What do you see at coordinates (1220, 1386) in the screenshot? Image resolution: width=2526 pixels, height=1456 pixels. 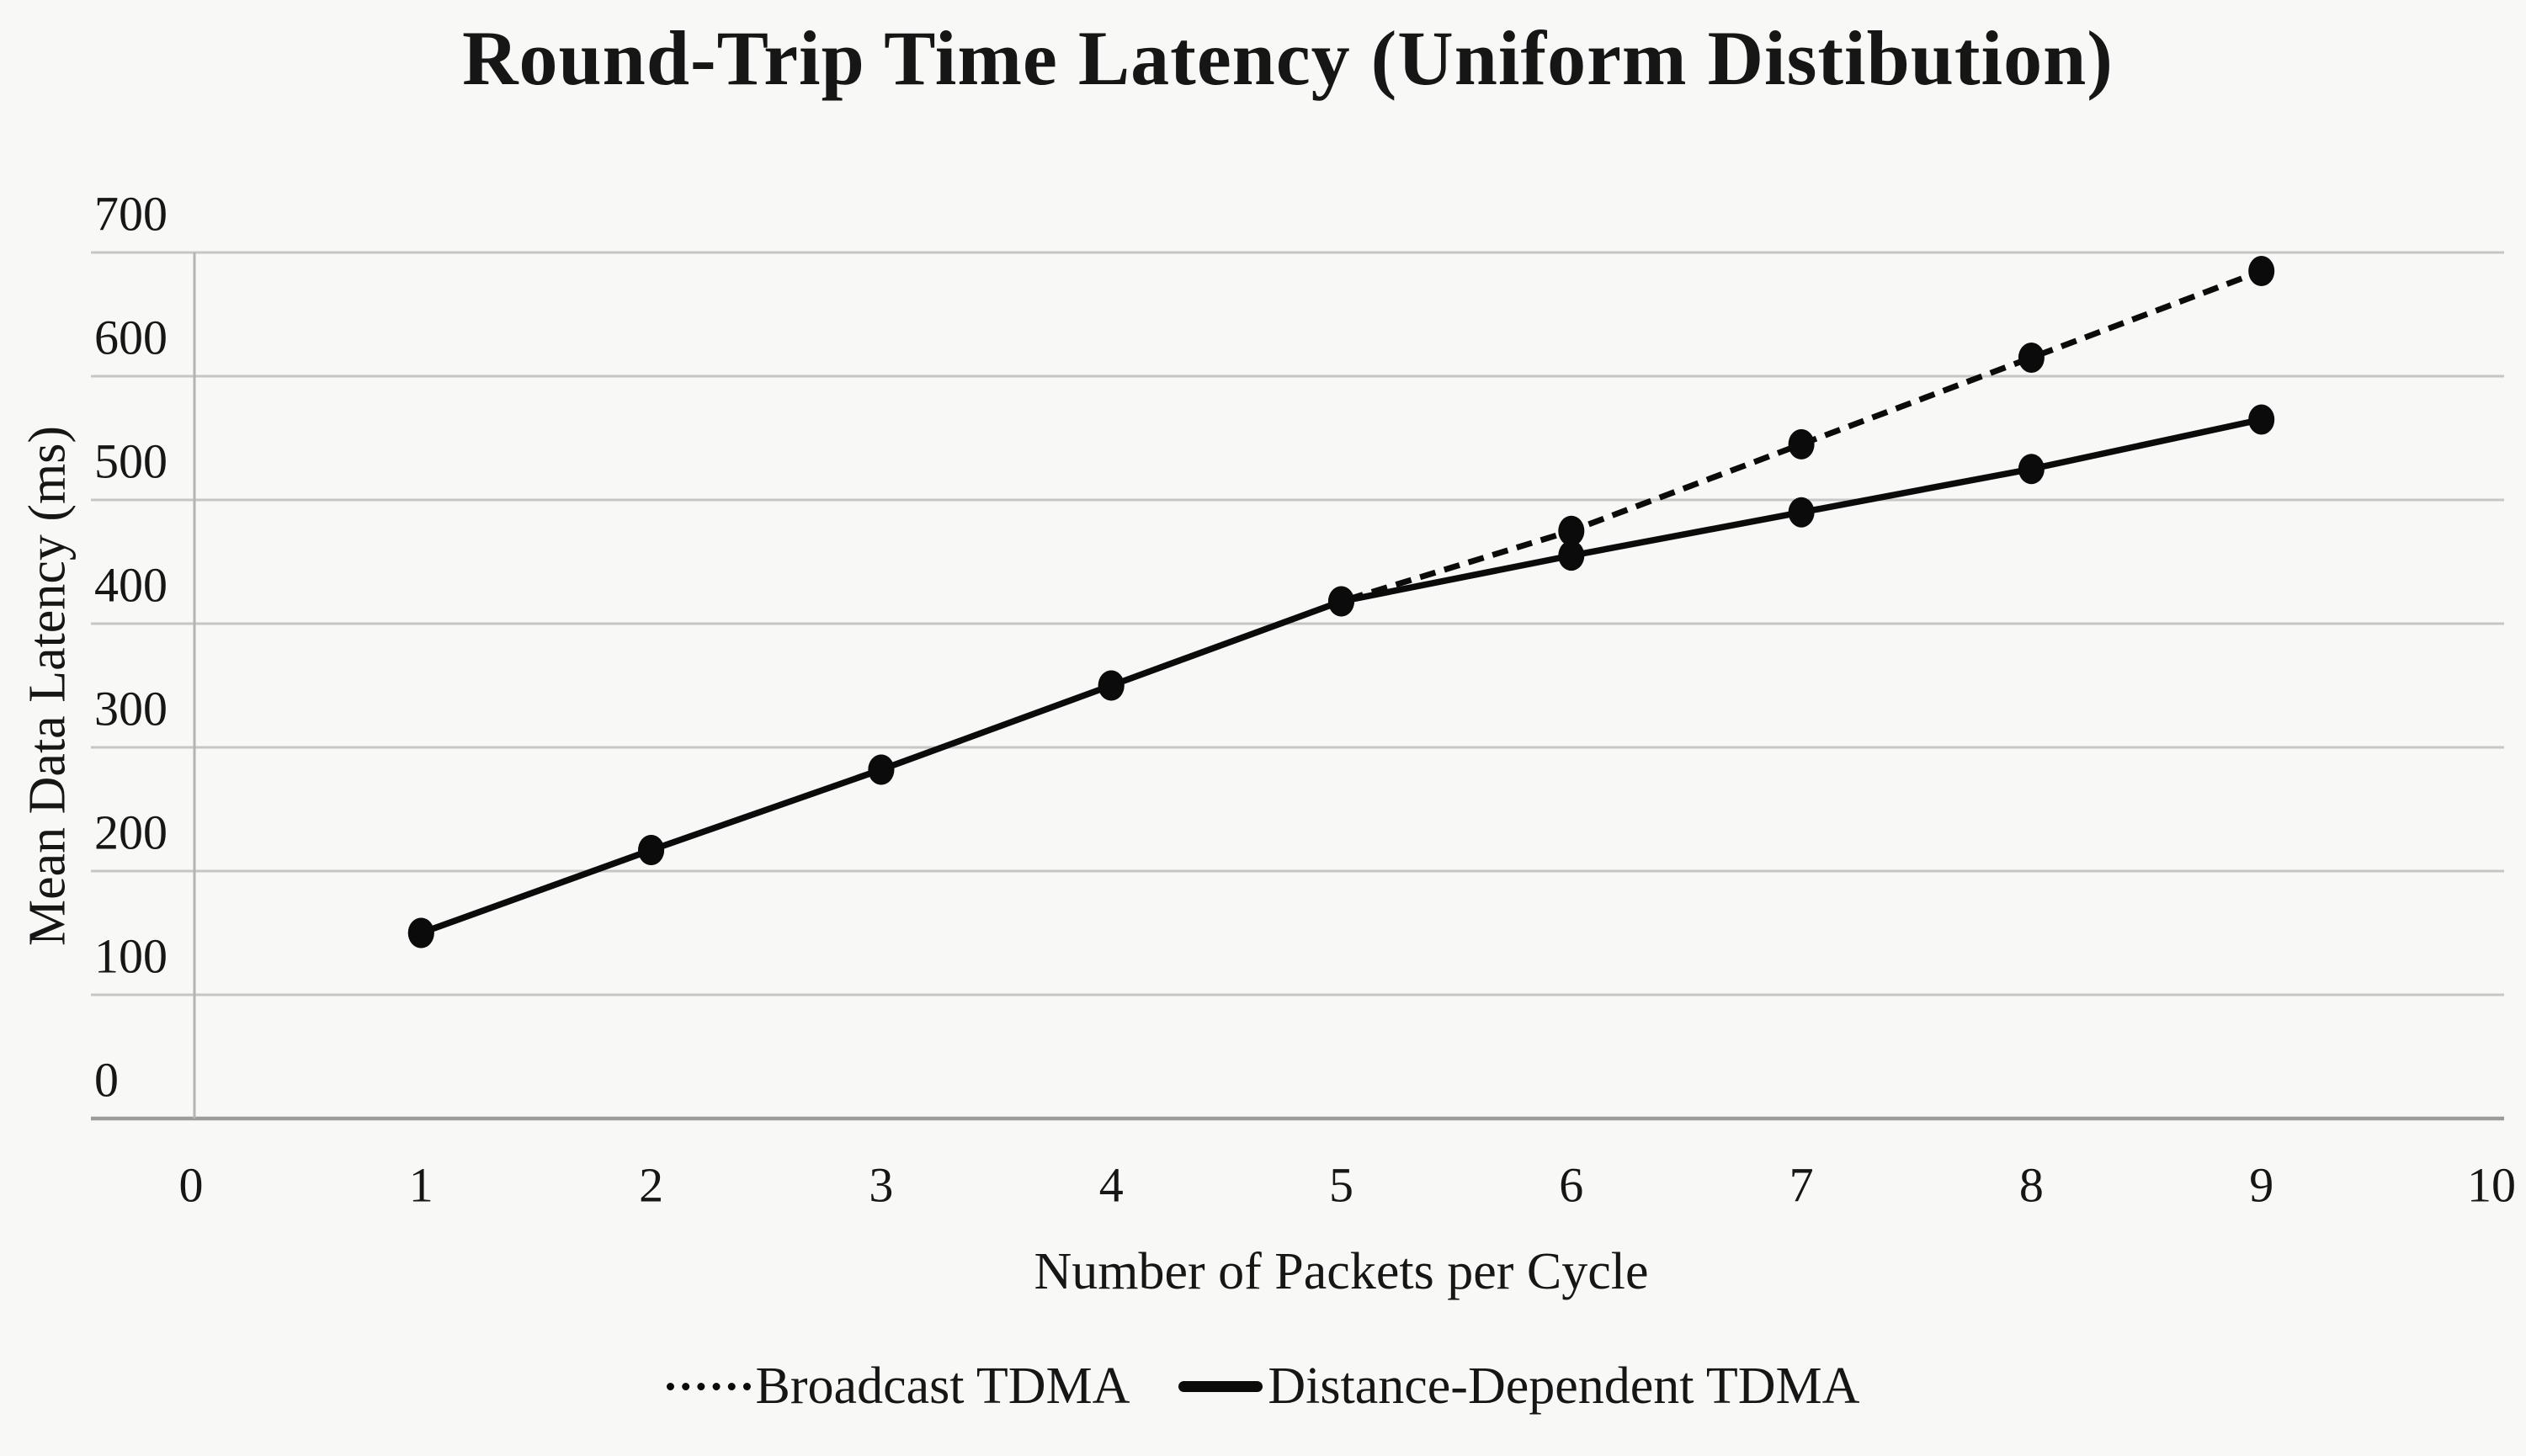 I see `legend-solid-line-icon` at bounding box center [1220, 1386].